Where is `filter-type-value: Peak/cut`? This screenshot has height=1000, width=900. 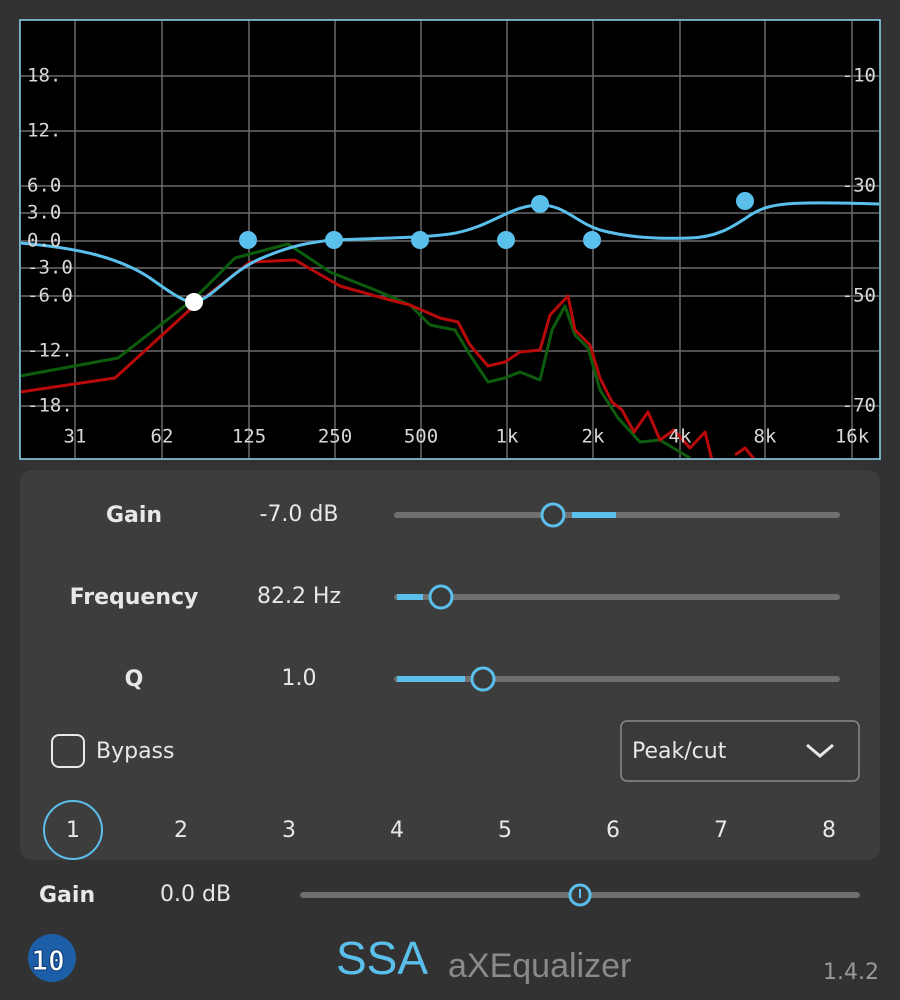 filter-type-value: Peak/cut is located at coordinates (679, 751).